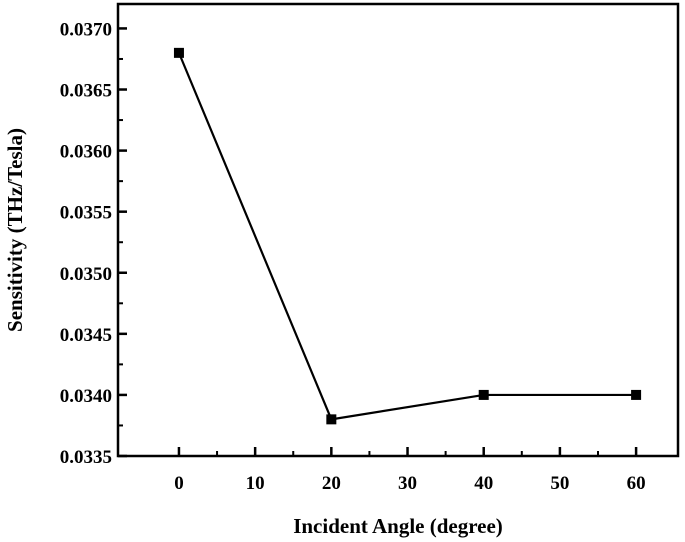 The height and width of the screenshot is (542, 685). I want to click on y-axis-title: Sensitivity (THz/Tesla), so click(15, 230).